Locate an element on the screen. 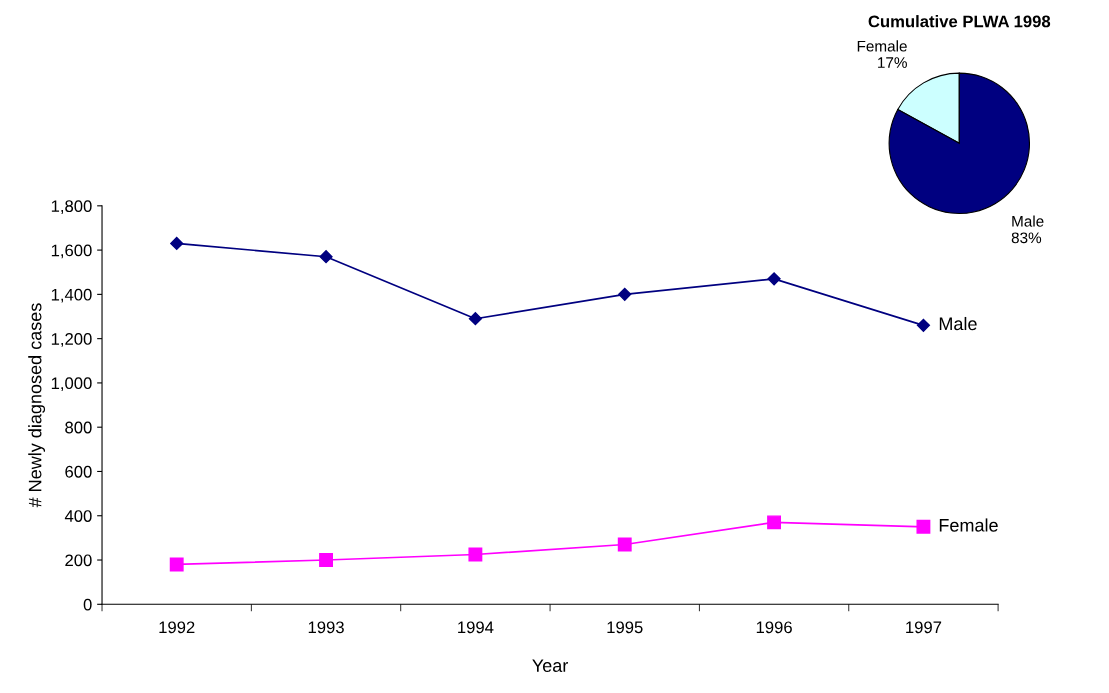 Image resolution: width=1109 pixels, height=693 pixels. series-label: Female is located at coordinates (968, 525).